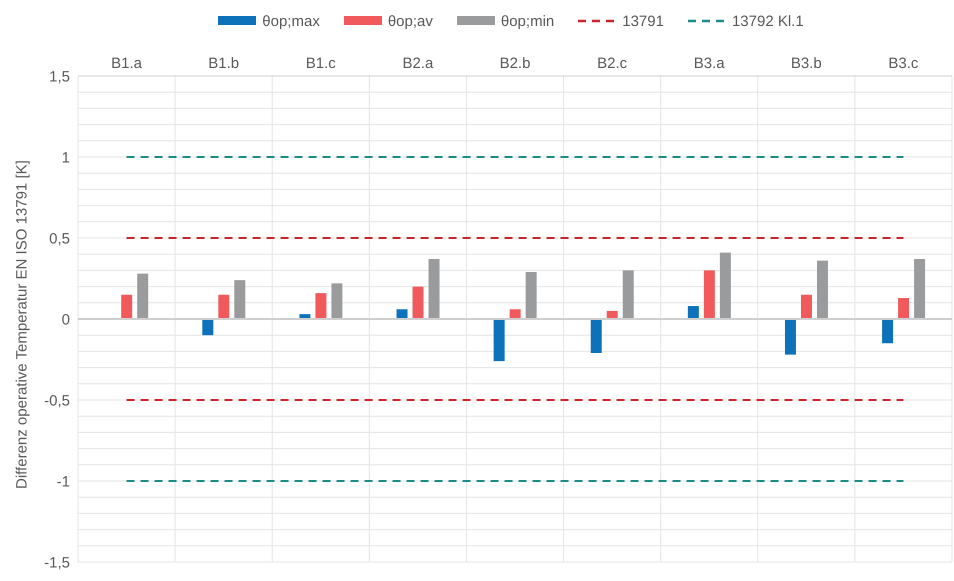  Describe the element at coordinates (127, 63) in the screenshot. I see `x-tick-label: B1.a` at that location.